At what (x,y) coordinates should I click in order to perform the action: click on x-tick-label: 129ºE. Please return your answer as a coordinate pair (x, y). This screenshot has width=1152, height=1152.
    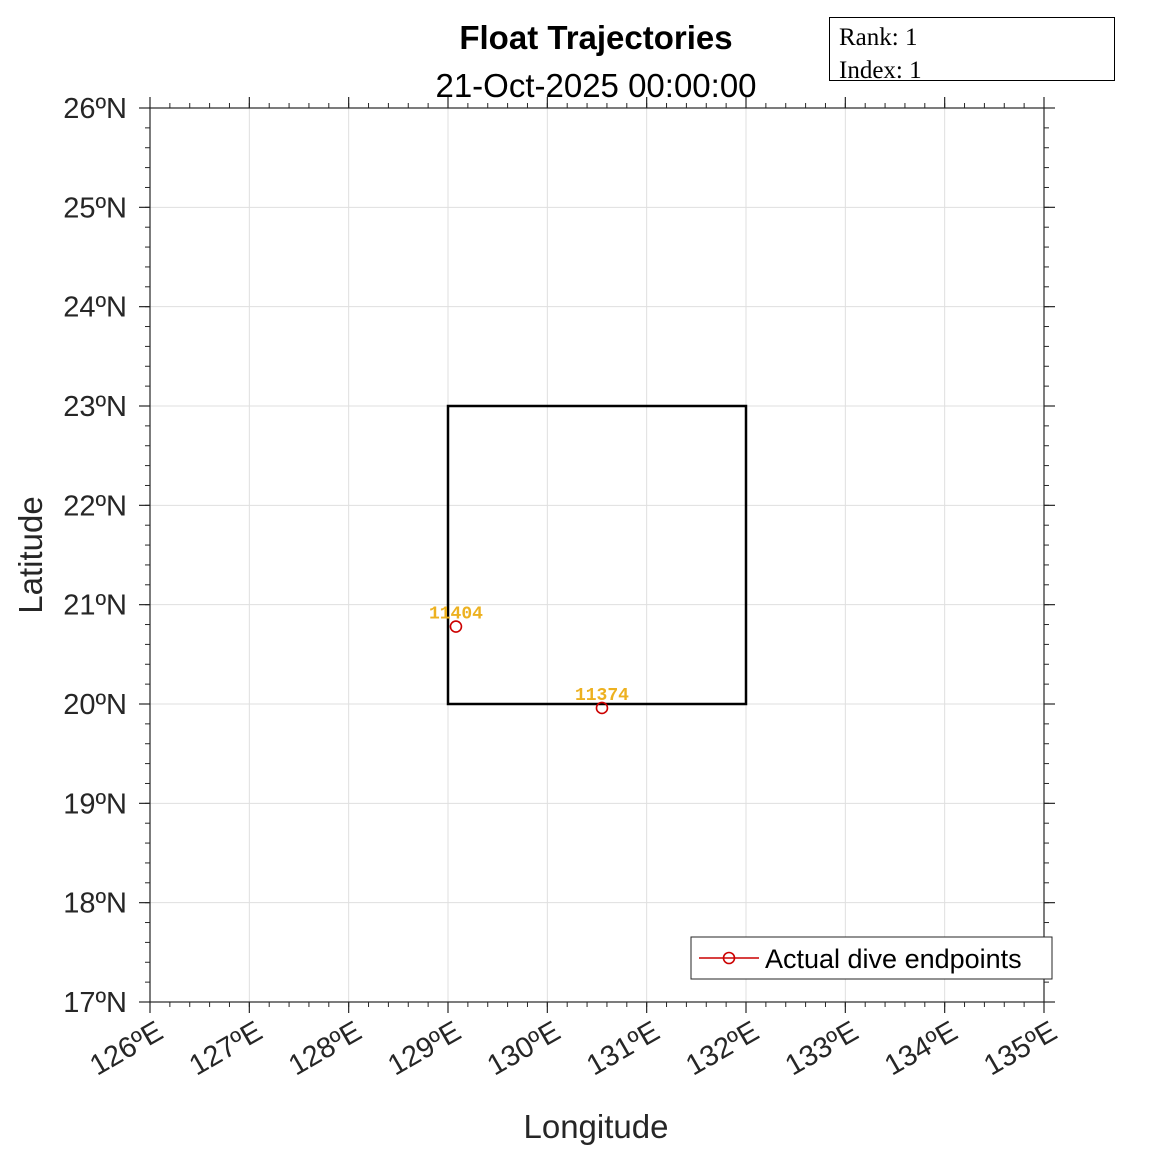
    Looking at the image, I should click on (425, 1048).